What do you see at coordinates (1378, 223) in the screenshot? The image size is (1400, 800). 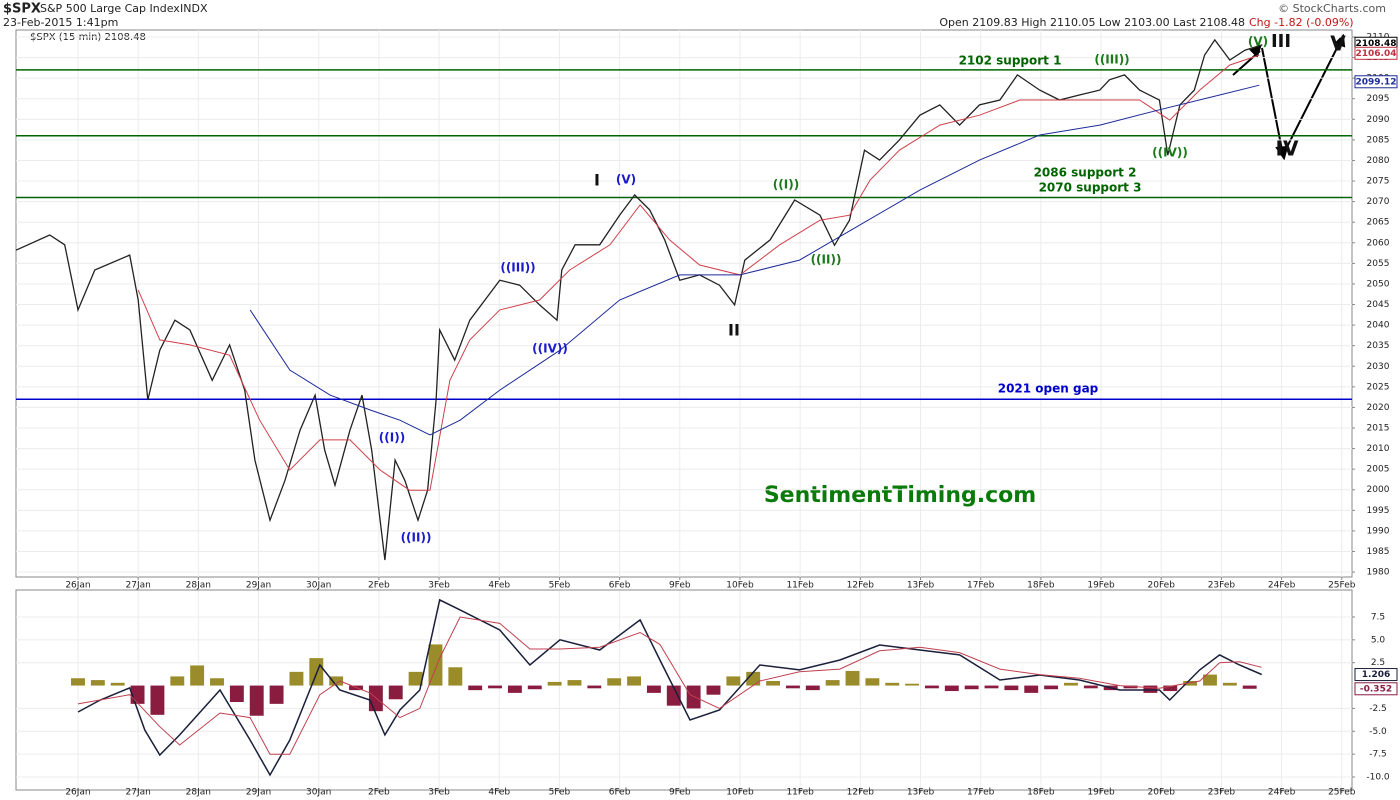 I see `y-tick-label: 2065` at bounding box center [1378, 223].